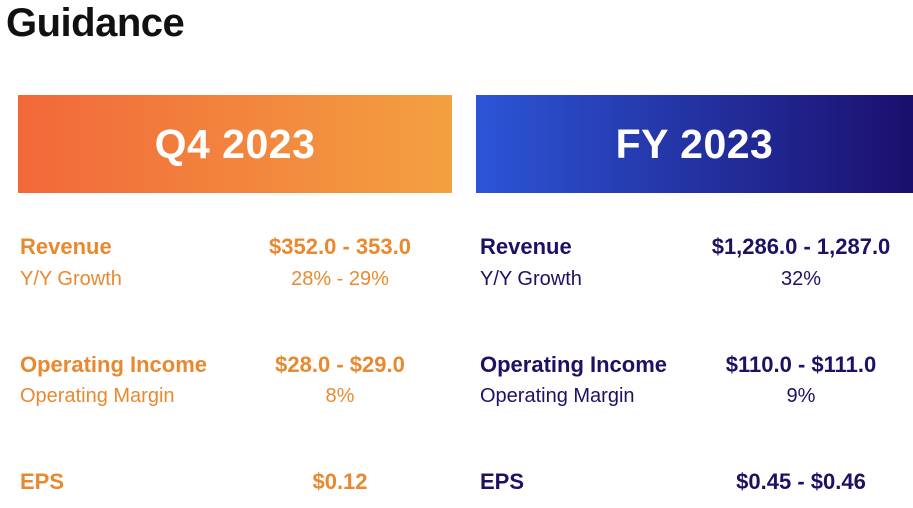 Image resolution: width=913 pixels, height=508 pixels. Describe the element at coordinates (801, 481) in the screenshot. I see `fy-eps-value: $0.45 - $0.46` at that location.